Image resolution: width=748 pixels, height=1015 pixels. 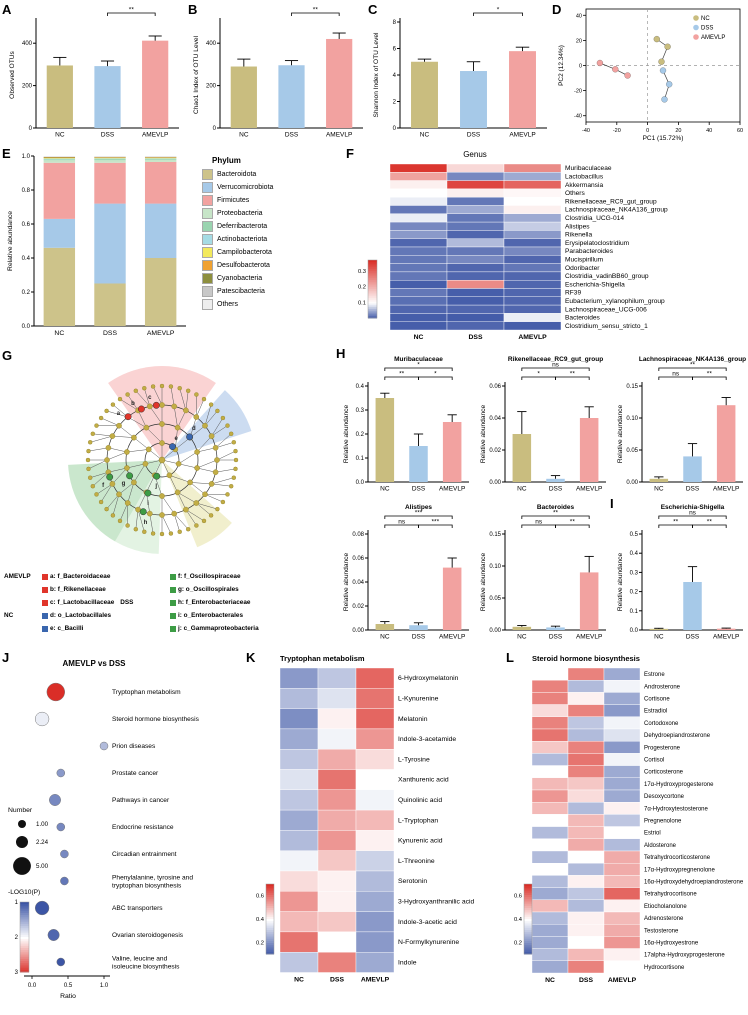 What do you see at coordinates (372, 289) in the screenshot?
I see `colorbar-border` at bounding box center [372, 289].